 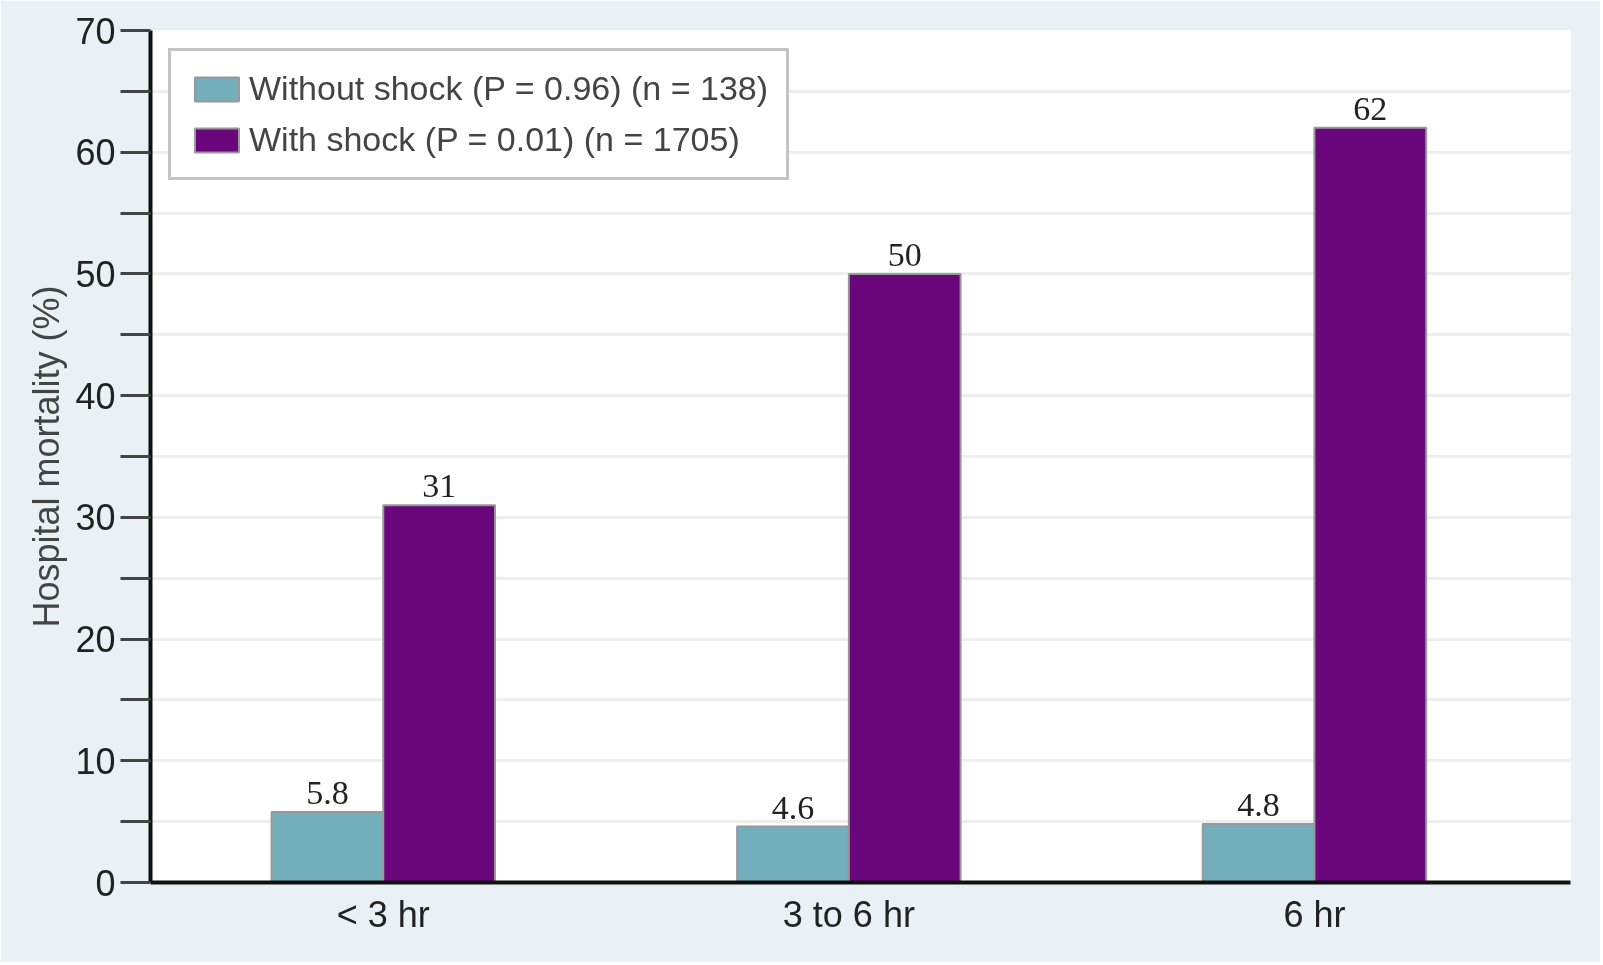 What do you see at coordinates (95, 274) in the screenshot?
I see `y-tick-label: 50` at bounding box center [95, 274].